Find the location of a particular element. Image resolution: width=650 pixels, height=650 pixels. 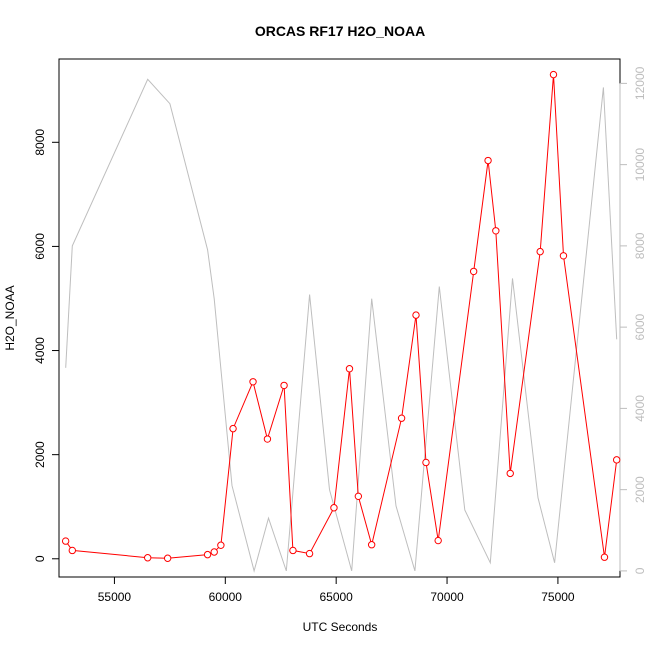

y-tick-label: 8000 is located at coordinates (40, 142).